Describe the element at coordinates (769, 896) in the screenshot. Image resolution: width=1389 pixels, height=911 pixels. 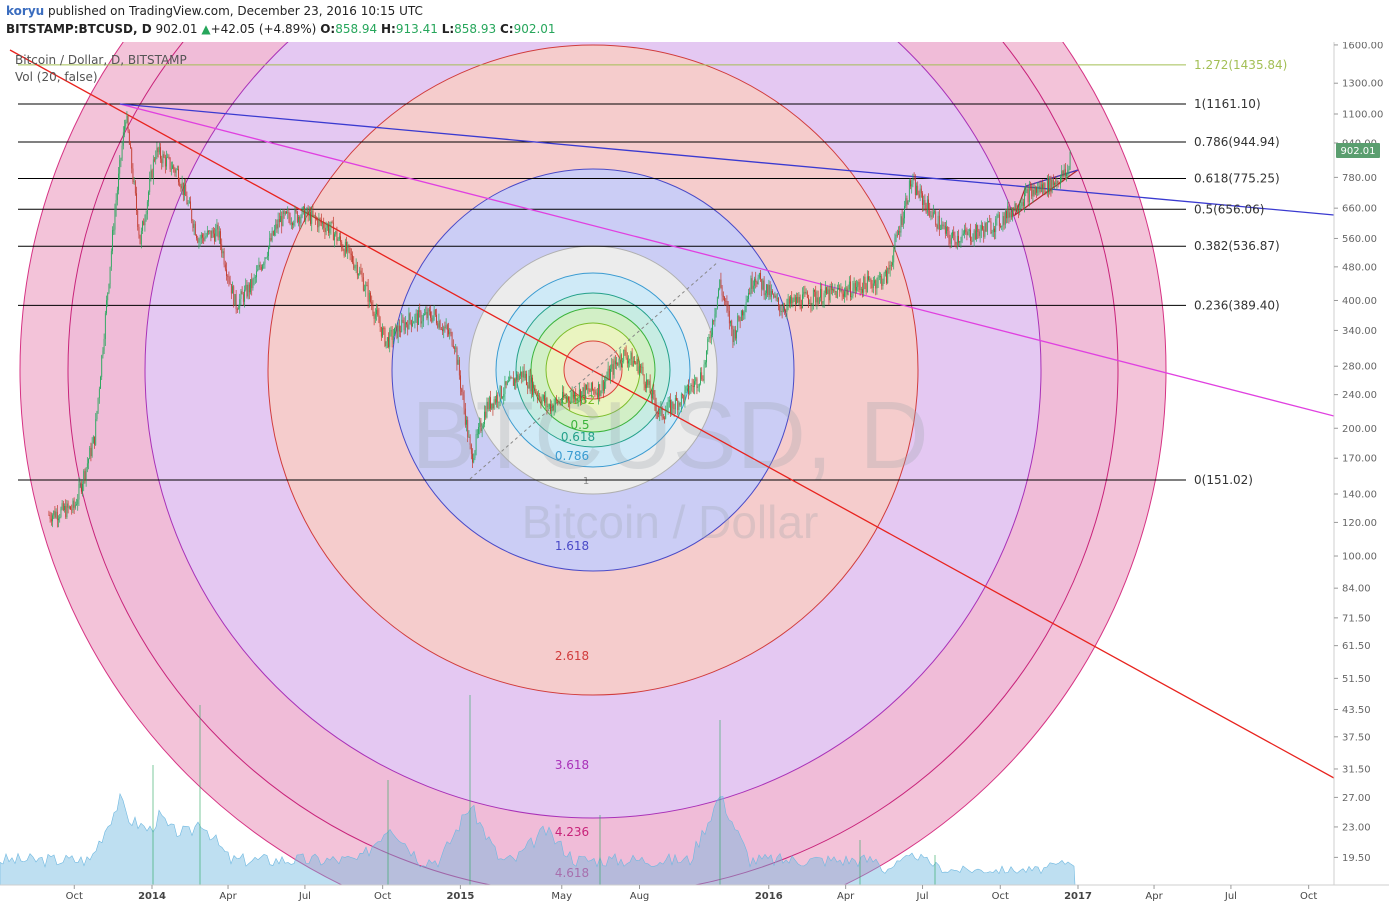
I see `time-tick-label: 2016` at that location.